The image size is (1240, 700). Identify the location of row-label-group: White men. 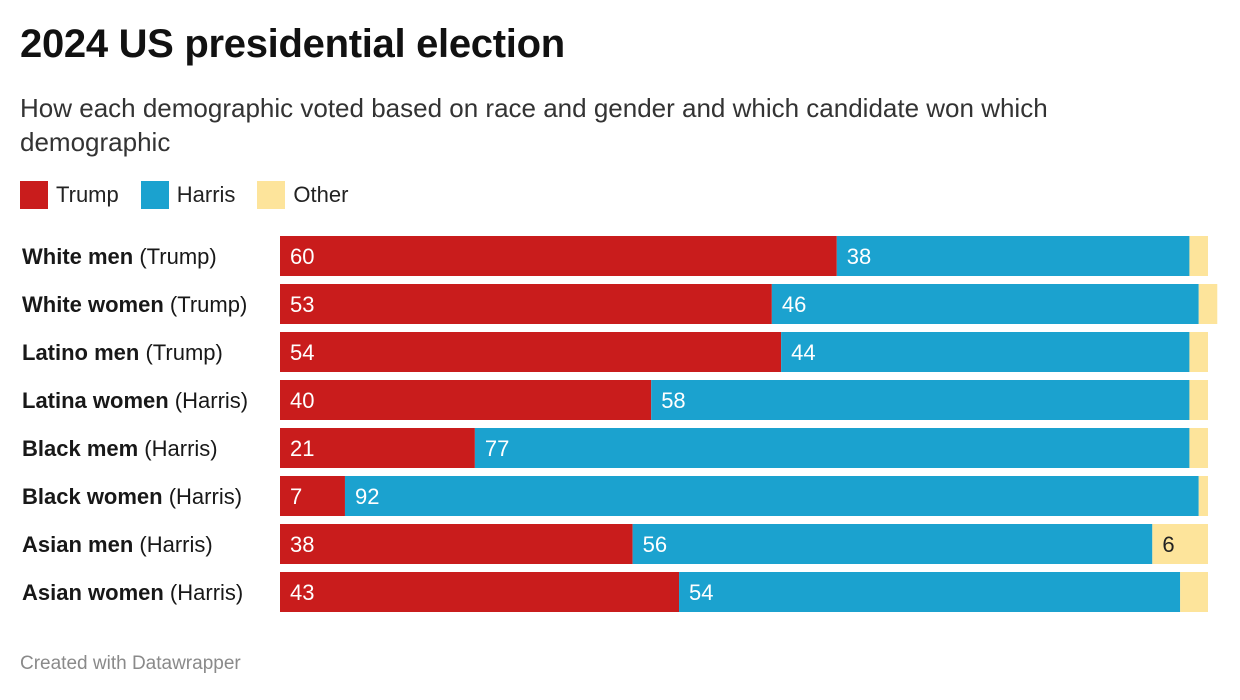
(77, 256).